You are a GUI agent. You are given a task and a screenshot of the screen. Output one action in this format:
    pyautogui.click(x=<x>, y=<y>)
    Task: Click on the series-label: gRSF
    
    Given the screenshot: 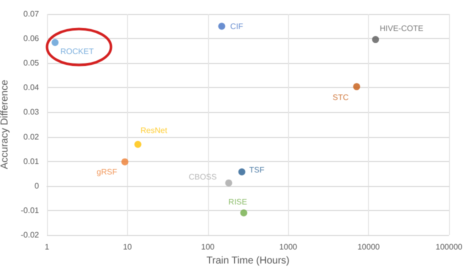 What is the action you would take?
    pyautogui.click(x=107, y=171)
    